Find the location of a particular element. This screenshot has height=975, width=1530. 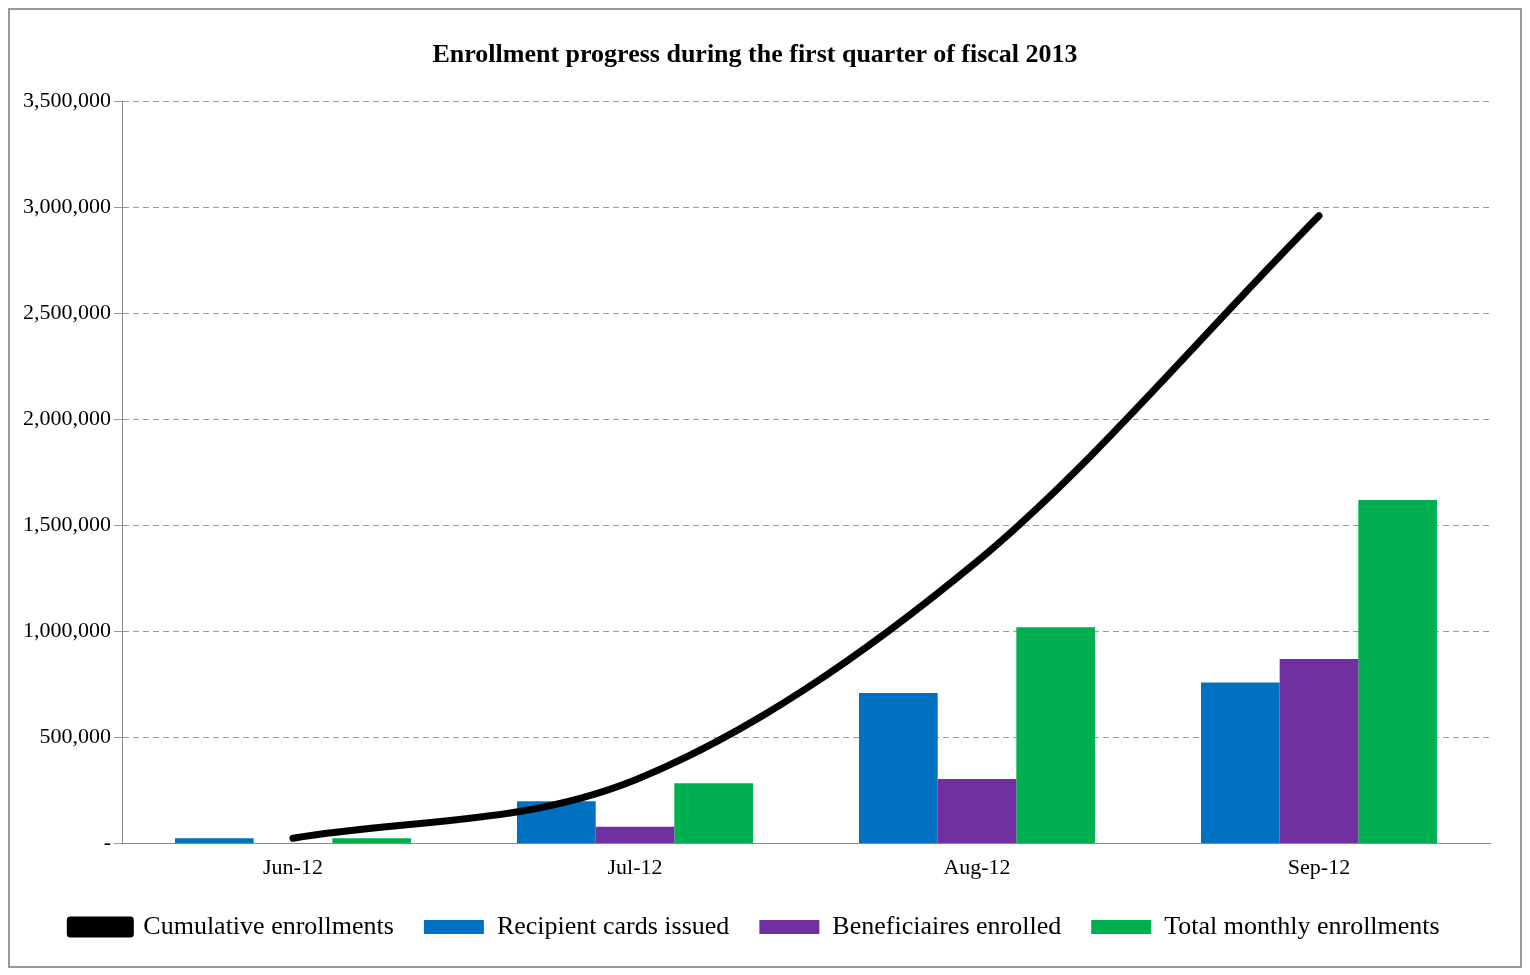

x-tick-label: Sep-12 is located at coordinates (1319, 866).